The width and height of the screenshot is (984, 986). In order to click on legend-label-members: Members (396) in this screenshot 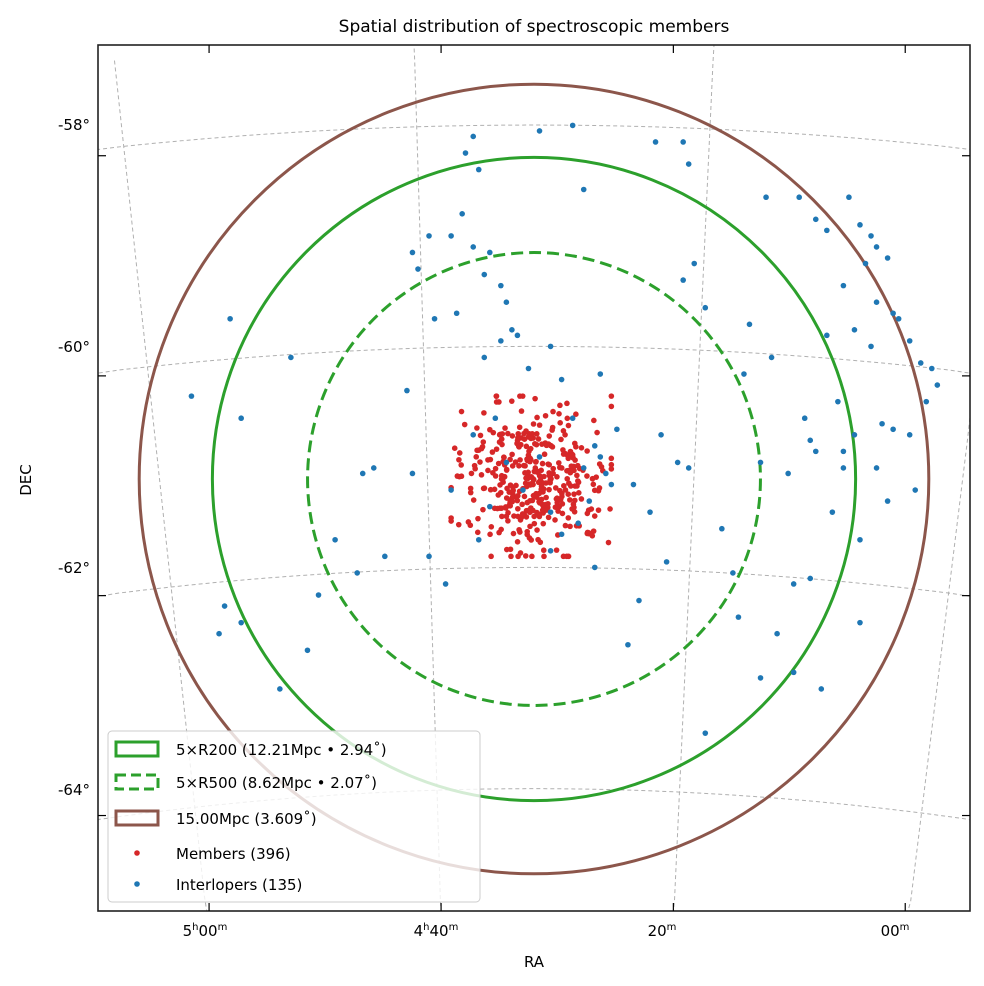, I will do `click(233, 854)`.